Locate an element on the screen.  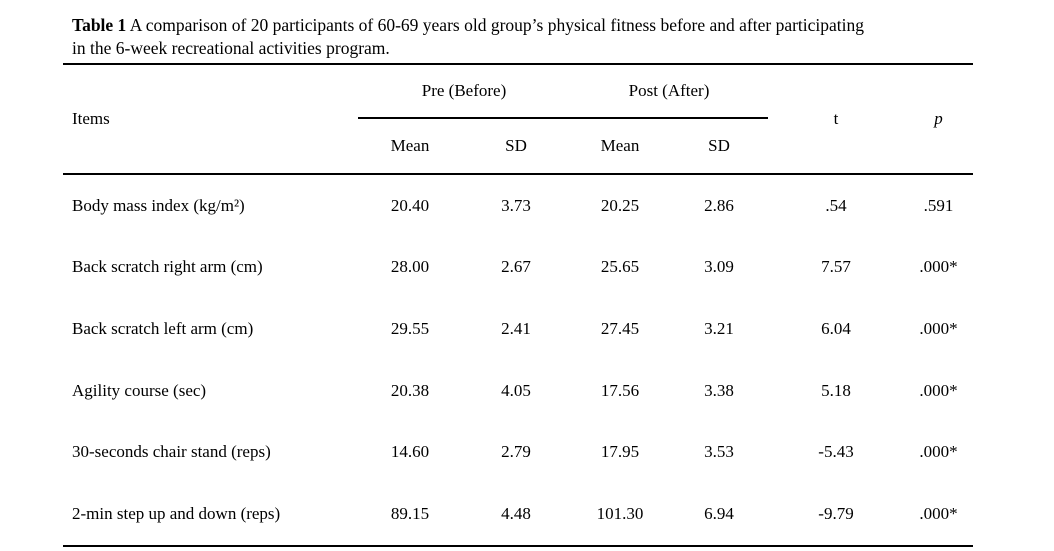
cell-post-sd: 3.53 is located at coordinates (719, 452).